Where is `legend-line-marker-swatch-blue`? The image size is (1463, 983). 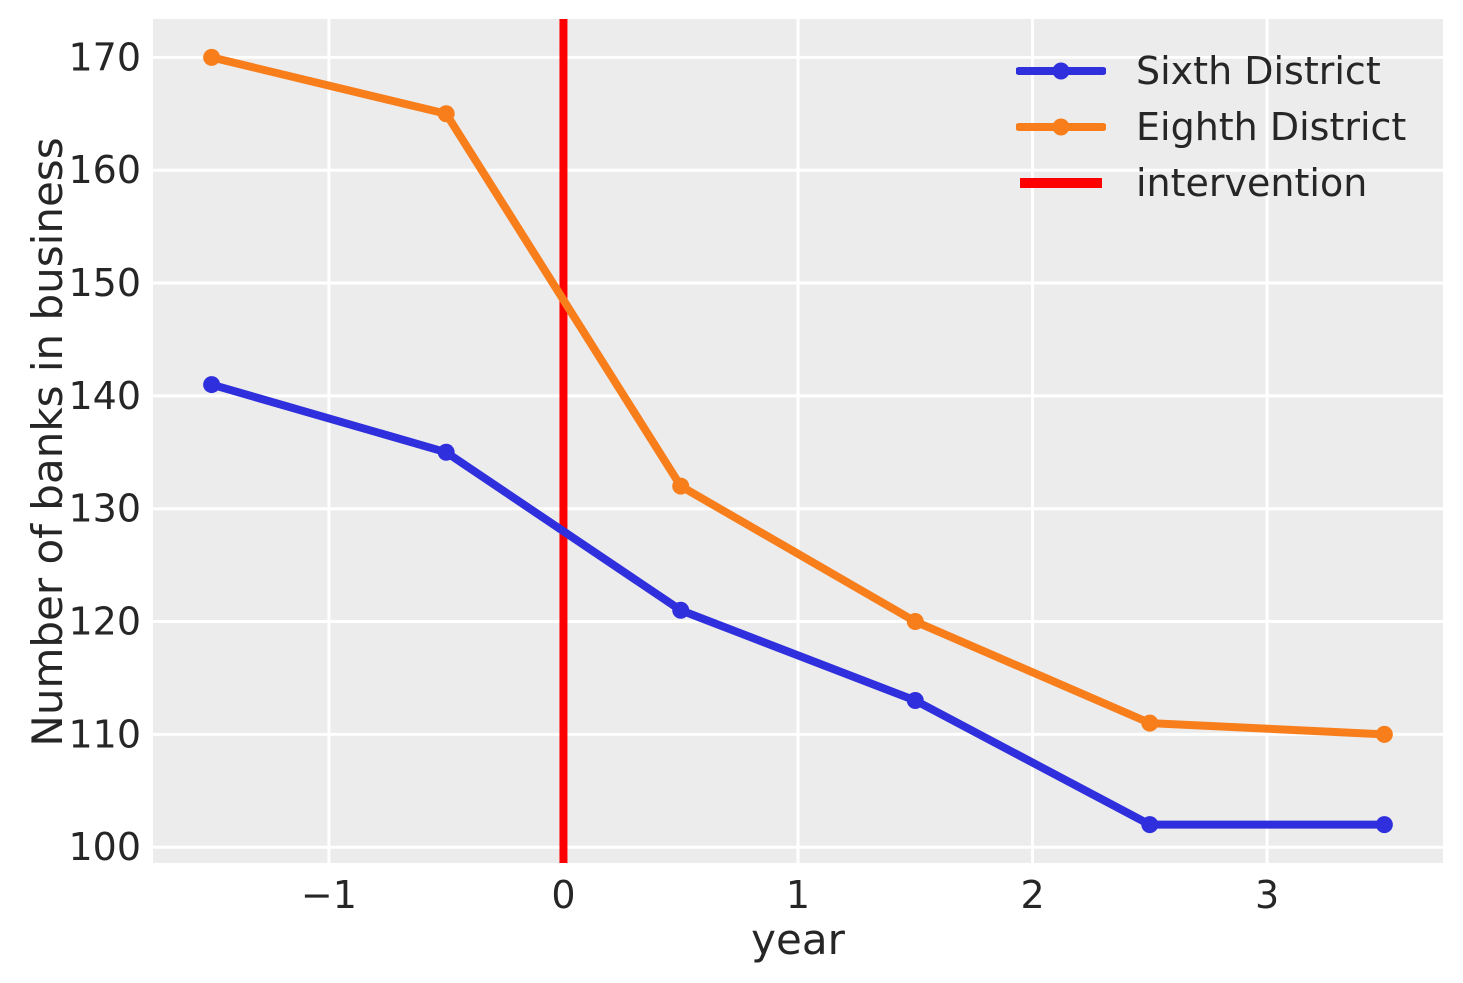
legend-line-marker-swatch-blue is located at coordinates (1061, 71).